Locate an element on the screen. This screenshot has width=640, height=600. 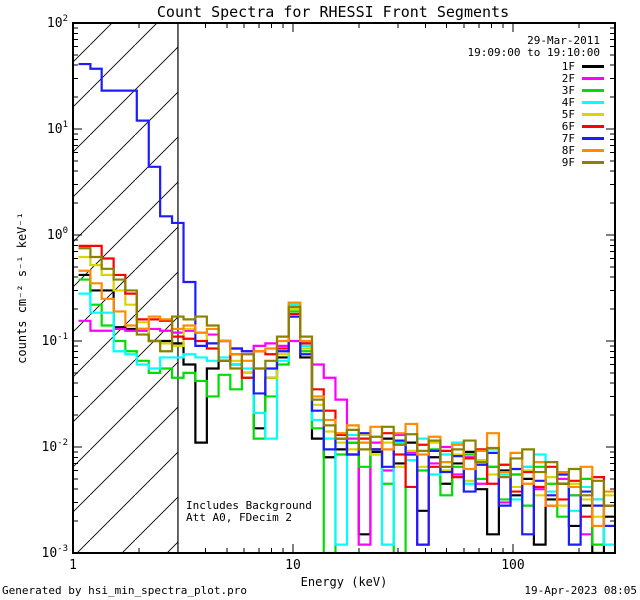
annotation-attenuator-state: Att A0, FDecim 2 is located at coordinates (239, 517).